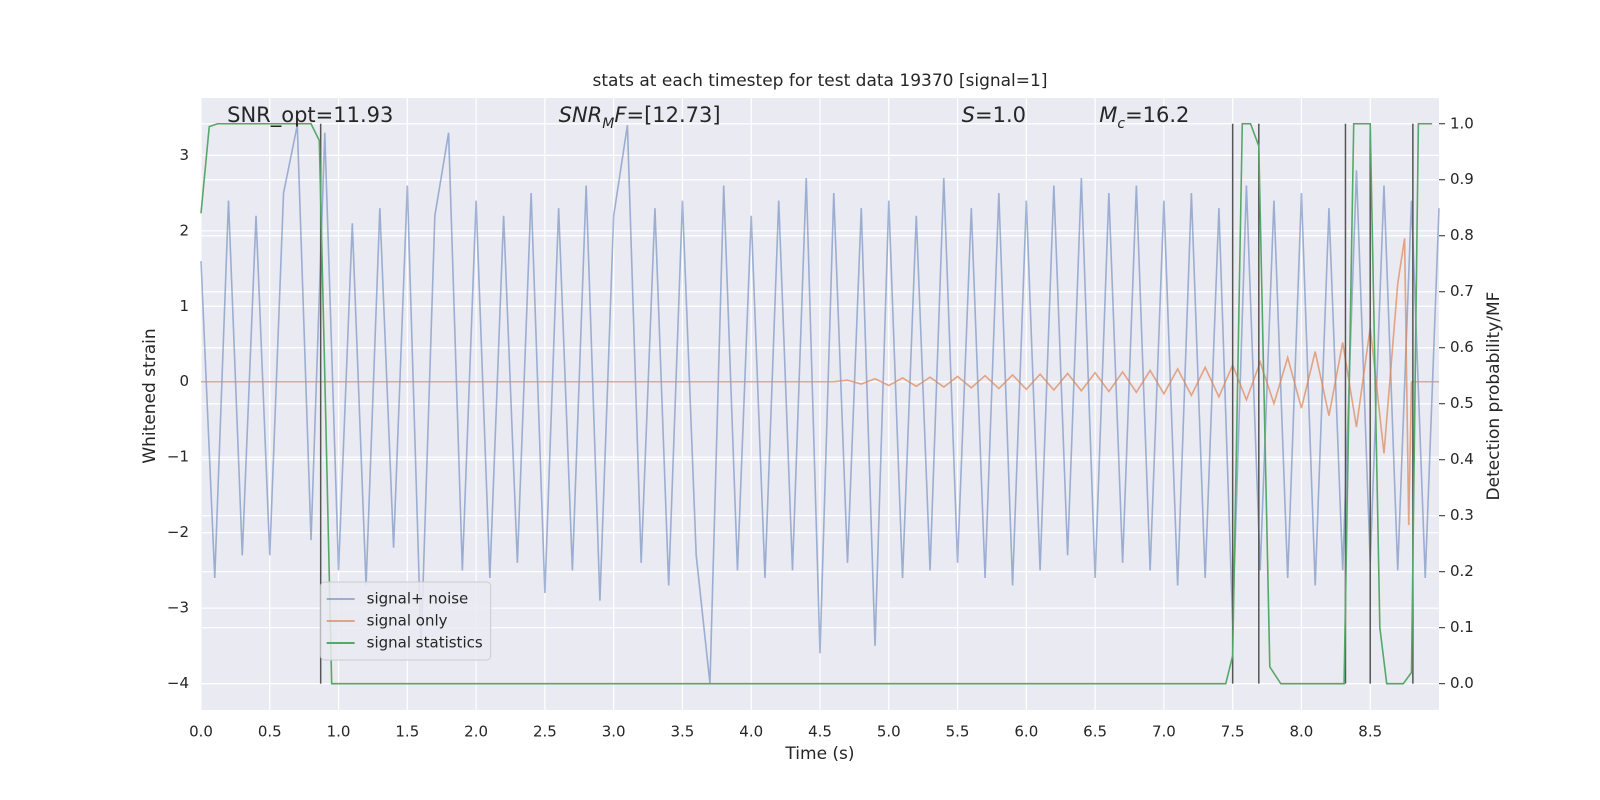 The height and width of the screenshot is (800, 1600). I want to click on x-tick-label: 4.5, so click(820, 732).